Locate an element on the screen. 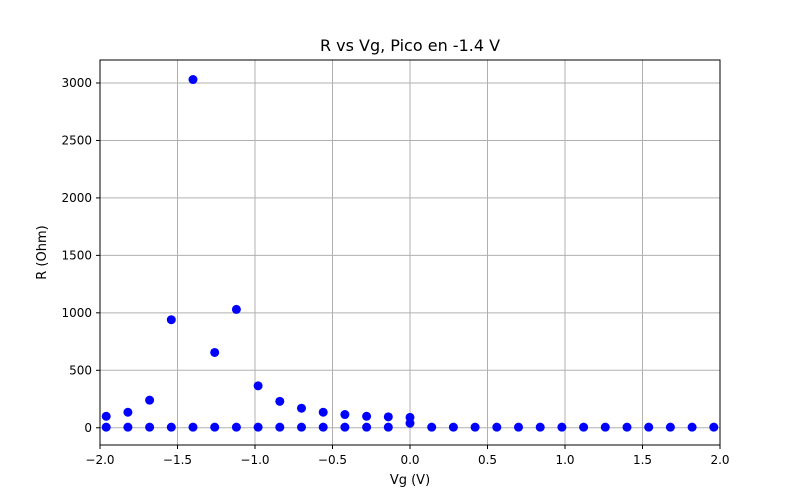 This screenshot has width=800, height=500. y-tick-label: 1000 is located at coordinates (76, 313).